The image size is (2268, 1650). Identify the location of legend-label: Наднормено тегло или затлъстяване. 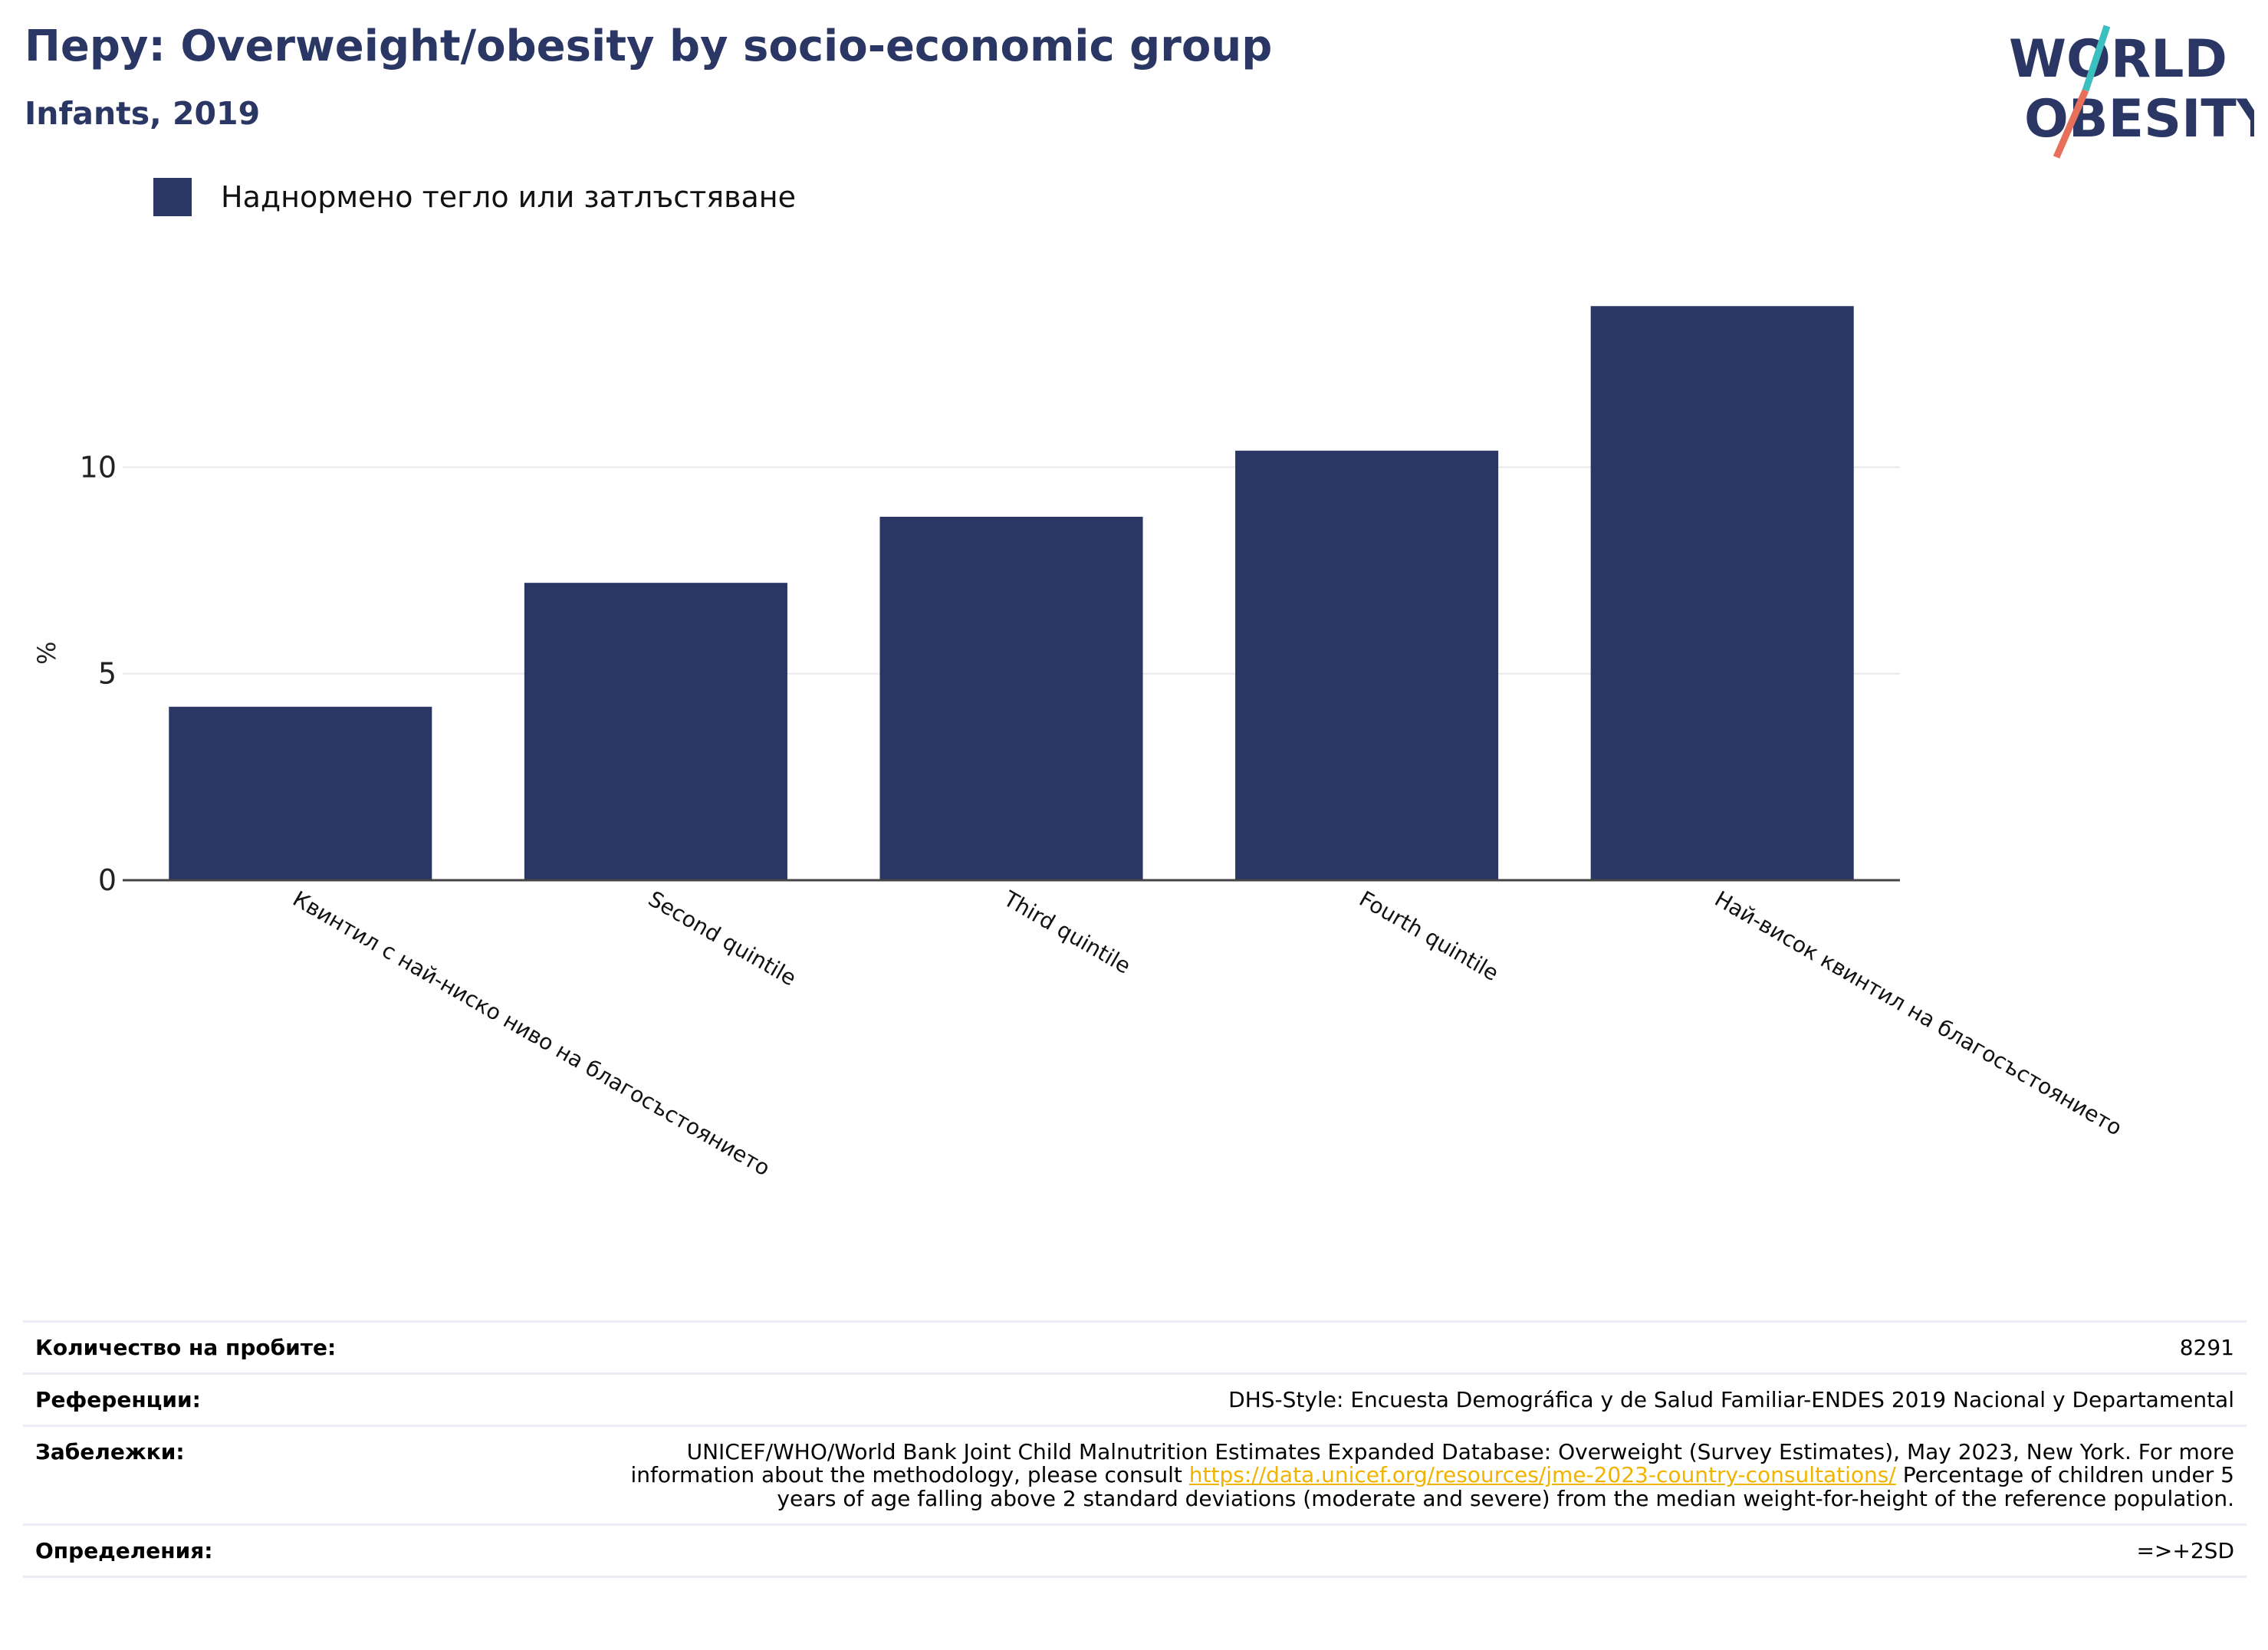
(508, 197).